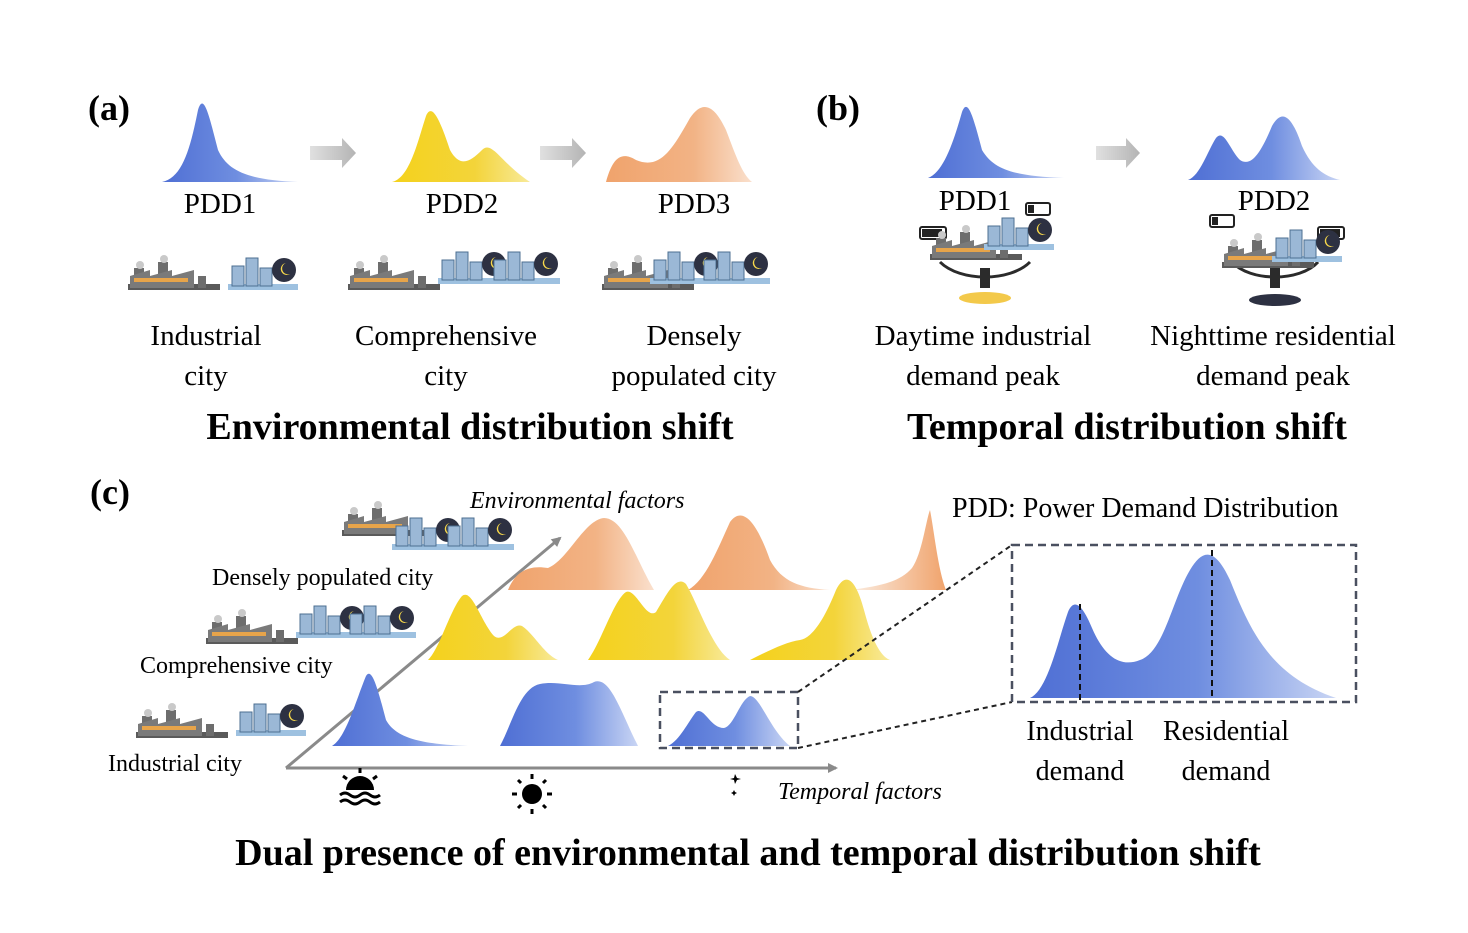 The image size is (1468, 933). I want to click on zoom-target-box, so click(1184, 623).